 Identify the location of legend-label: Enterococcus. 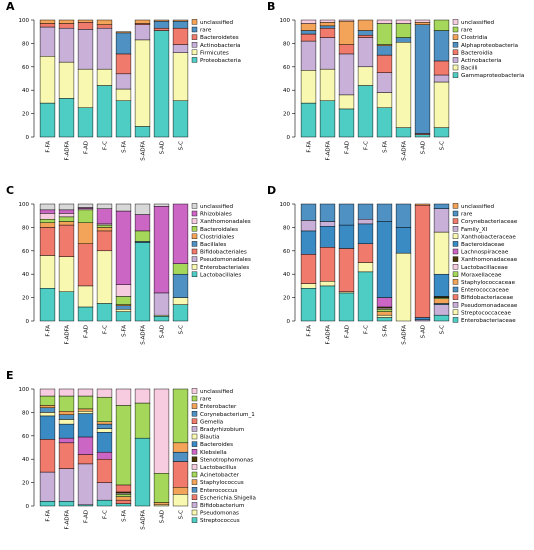
(219, 491).